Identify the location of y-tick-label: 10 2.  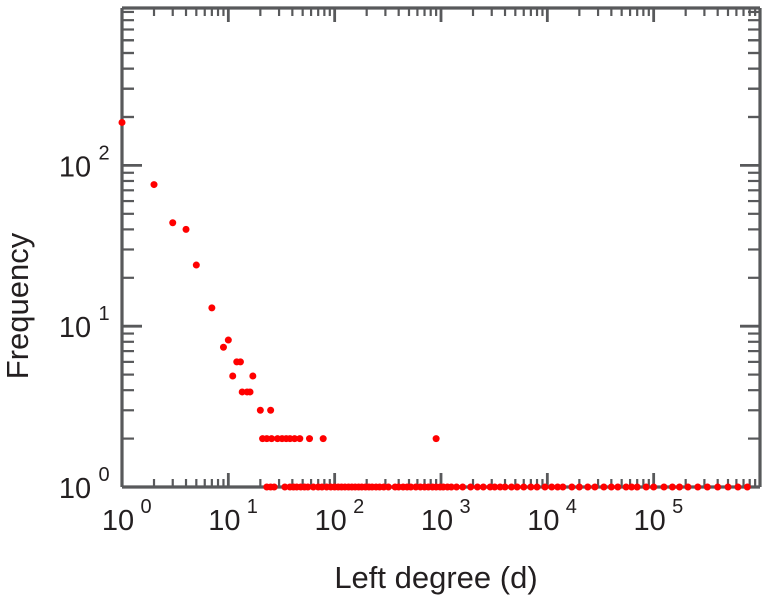
(84, 162).